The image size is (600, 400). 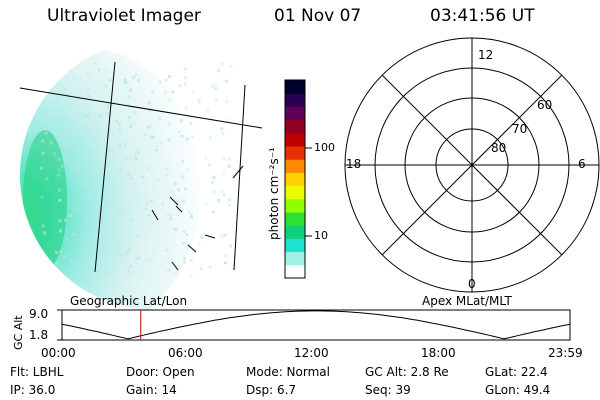 I want to click on info-mode: Mode: Normal, so click(x=288, y=372).